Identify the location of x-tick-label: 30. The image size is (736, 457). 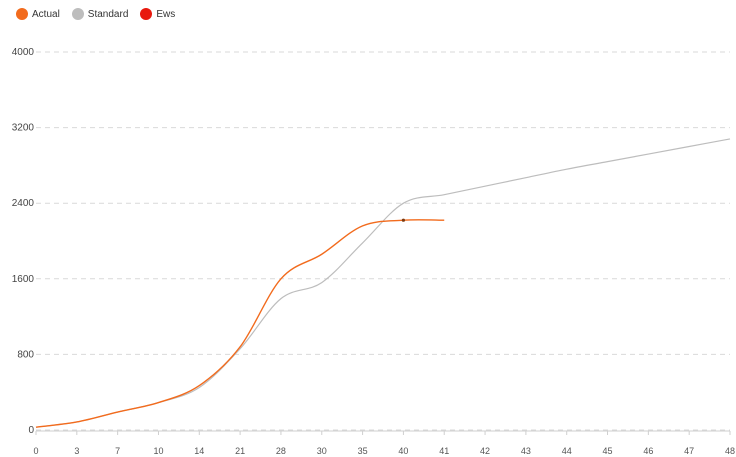
(322, 451).